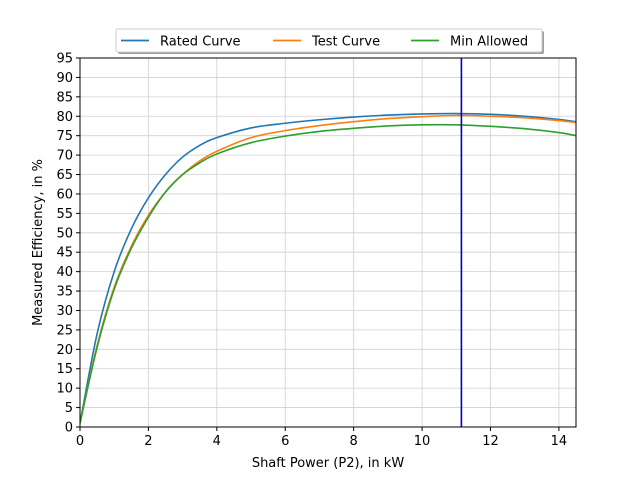 Image resolution: width=640 pixels, height=480 pixels. I want to click on y-tick-label: 5, so click(69, 408).